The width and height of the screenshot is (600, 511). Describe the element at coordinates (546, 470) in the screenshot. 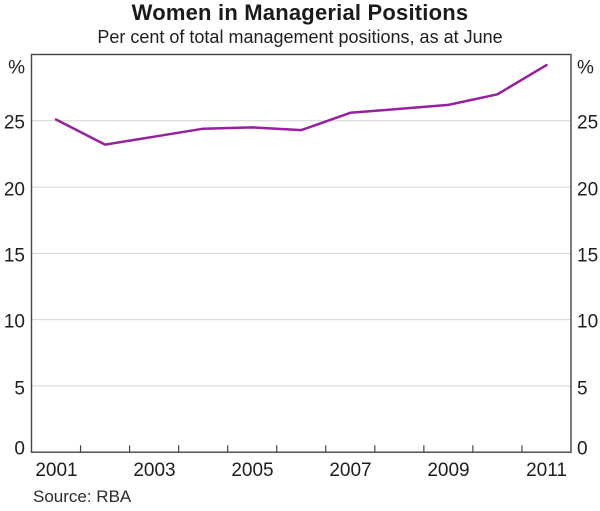

I see `x-tick-label: 2011` at that location.